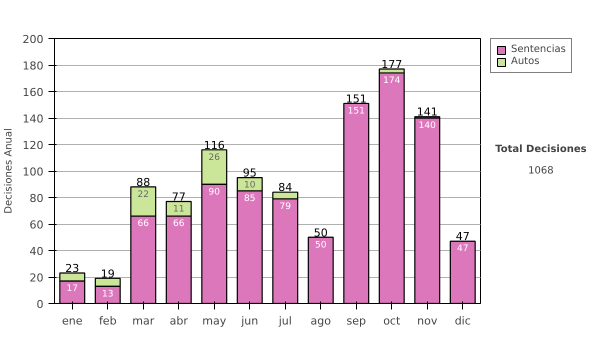 The width and height of the screenshot is (600, 340). Describe the element at coordinates (107, 321) in the screenshot. I see `x-tick-label: feb` at that location.